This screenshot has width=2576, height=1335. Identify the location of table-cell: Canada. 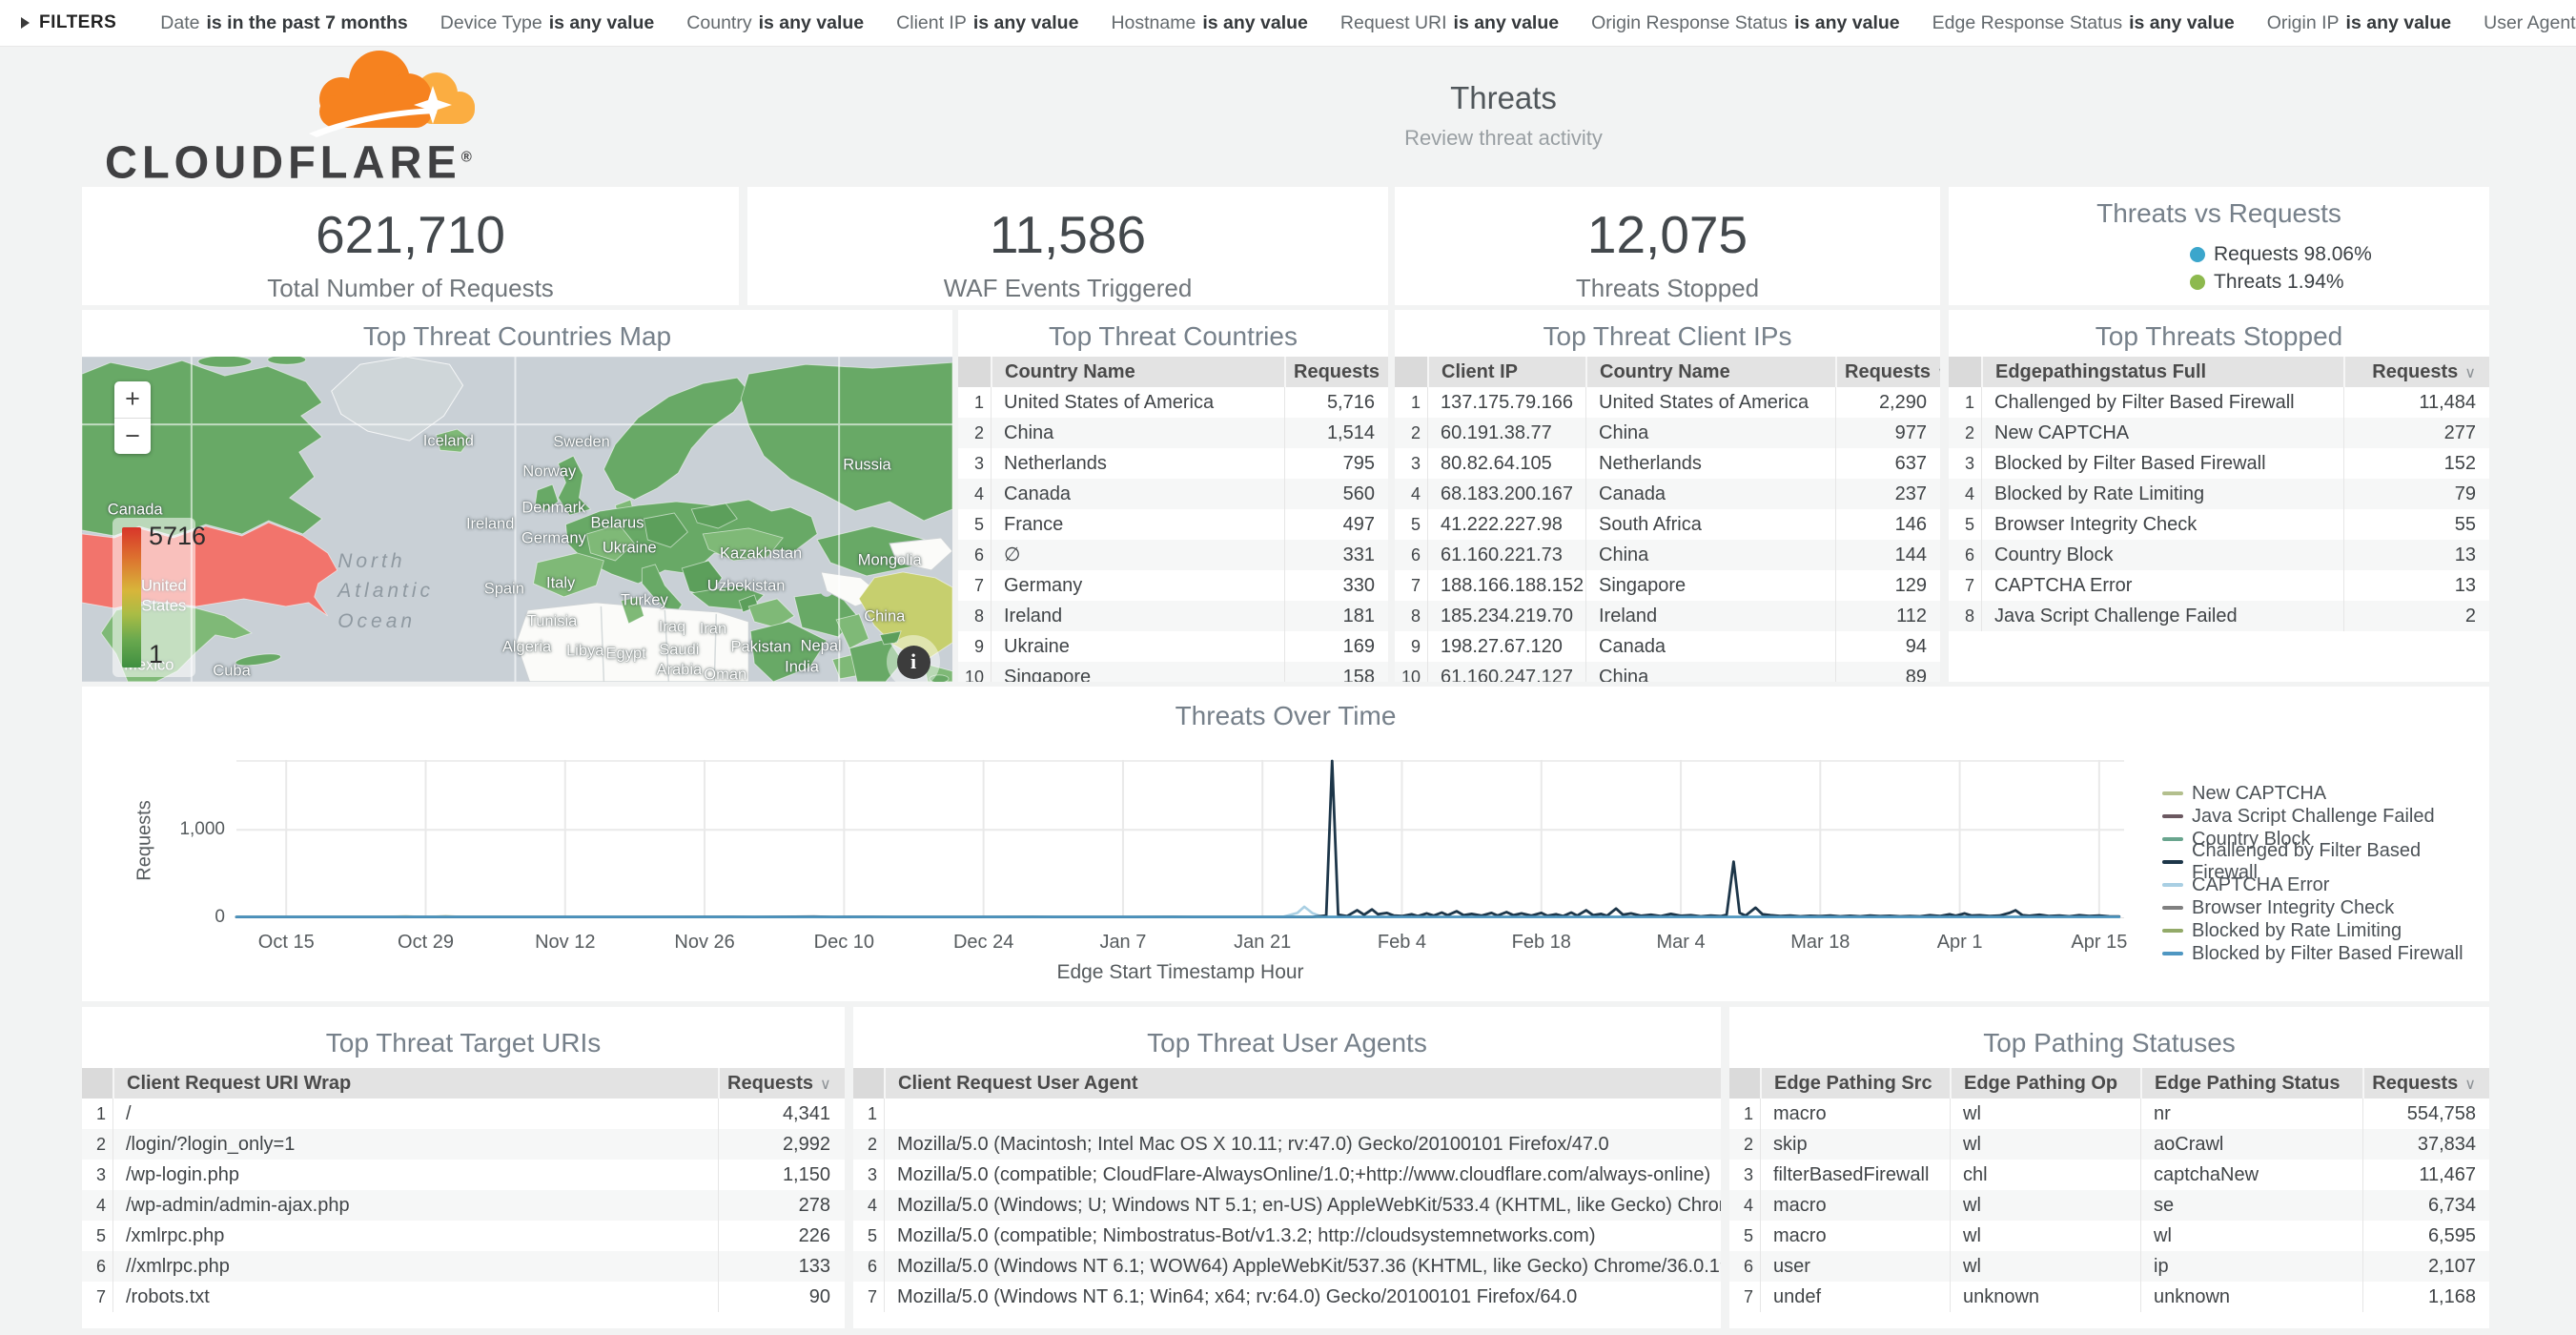
(1710, 646).